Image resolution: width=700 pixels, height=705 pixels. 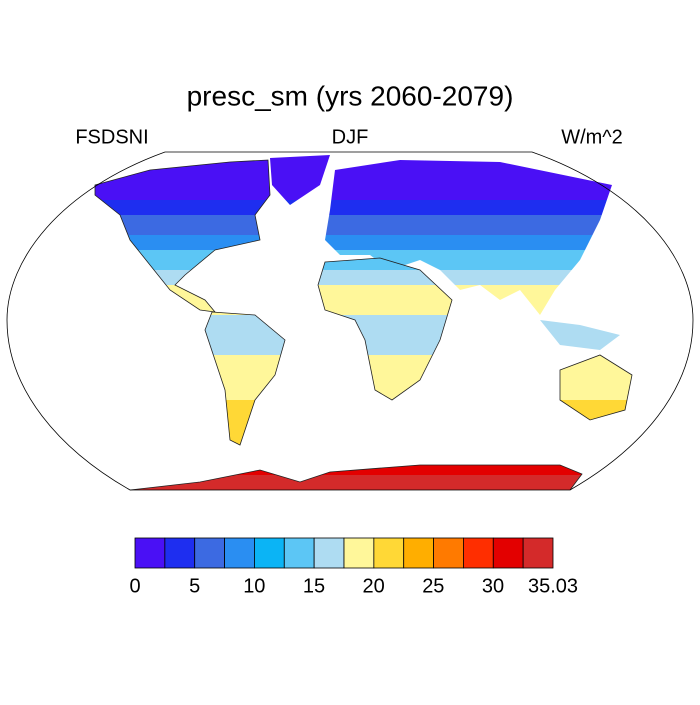 I want to click on colorbar-label: 15, so click(x=314, y=586).